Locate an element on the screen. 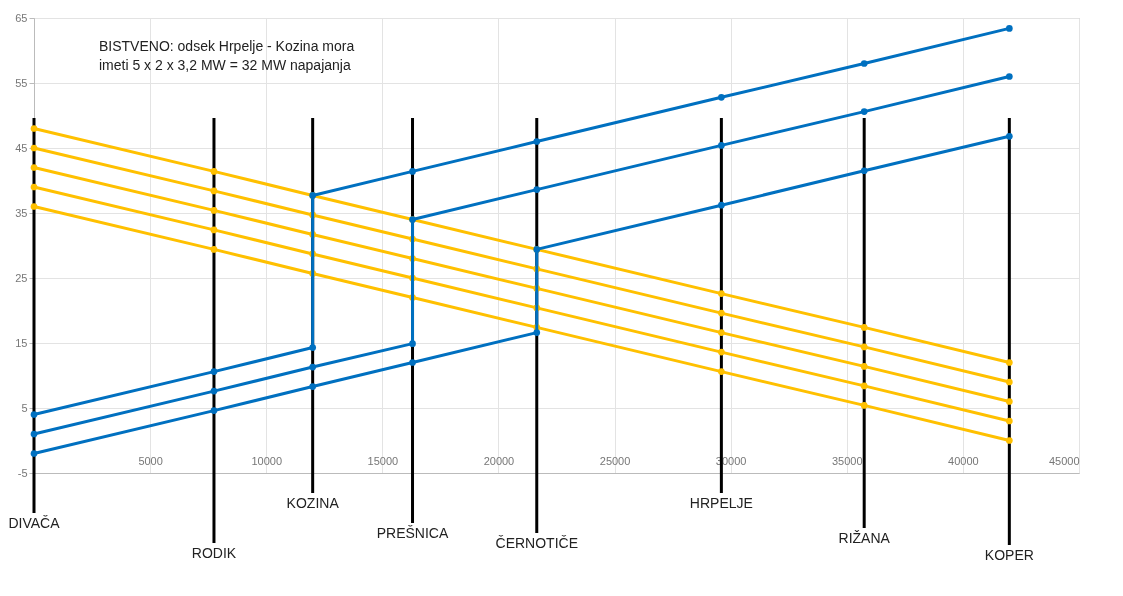 Image resolution: width=1123 pixels, height=596 pixels. y-tick-label: 55 is located at coordinates (21, 82).